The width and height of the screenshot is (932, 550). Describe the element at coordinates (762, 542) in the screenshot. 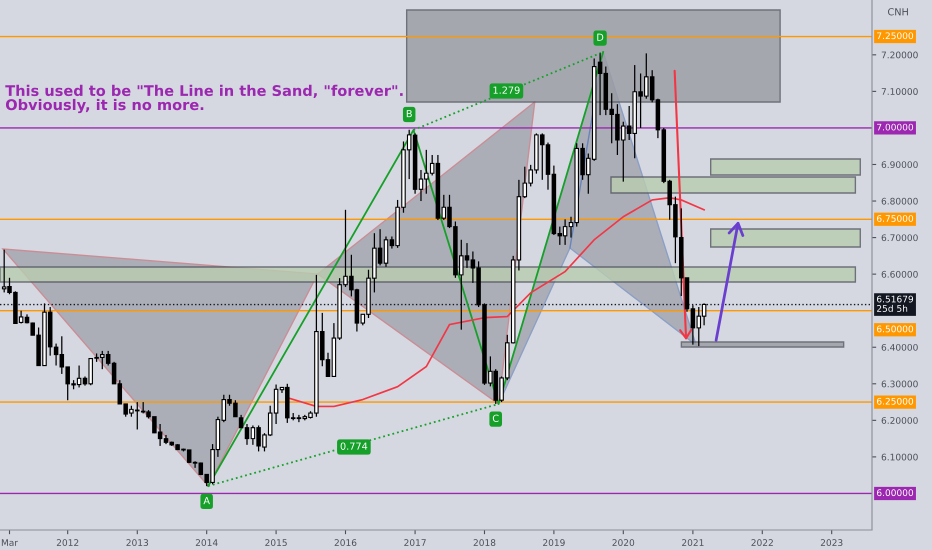

I see `x-tick-label: 2022` at that location.